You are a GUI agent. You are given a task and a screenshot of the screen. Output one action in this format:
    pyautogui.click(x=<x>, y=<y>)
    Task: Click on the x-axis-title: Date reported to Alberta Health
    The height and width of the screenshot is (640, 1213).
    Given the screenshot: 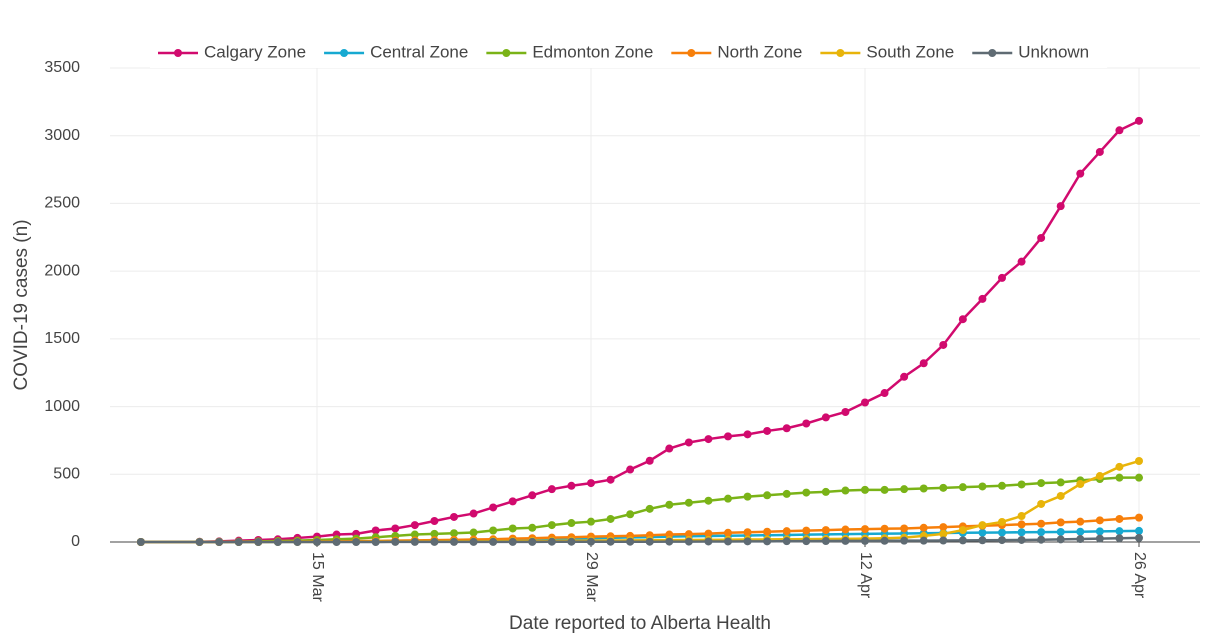 What is the action you would take?
    pyautogui.click(x=640, y=623)
    